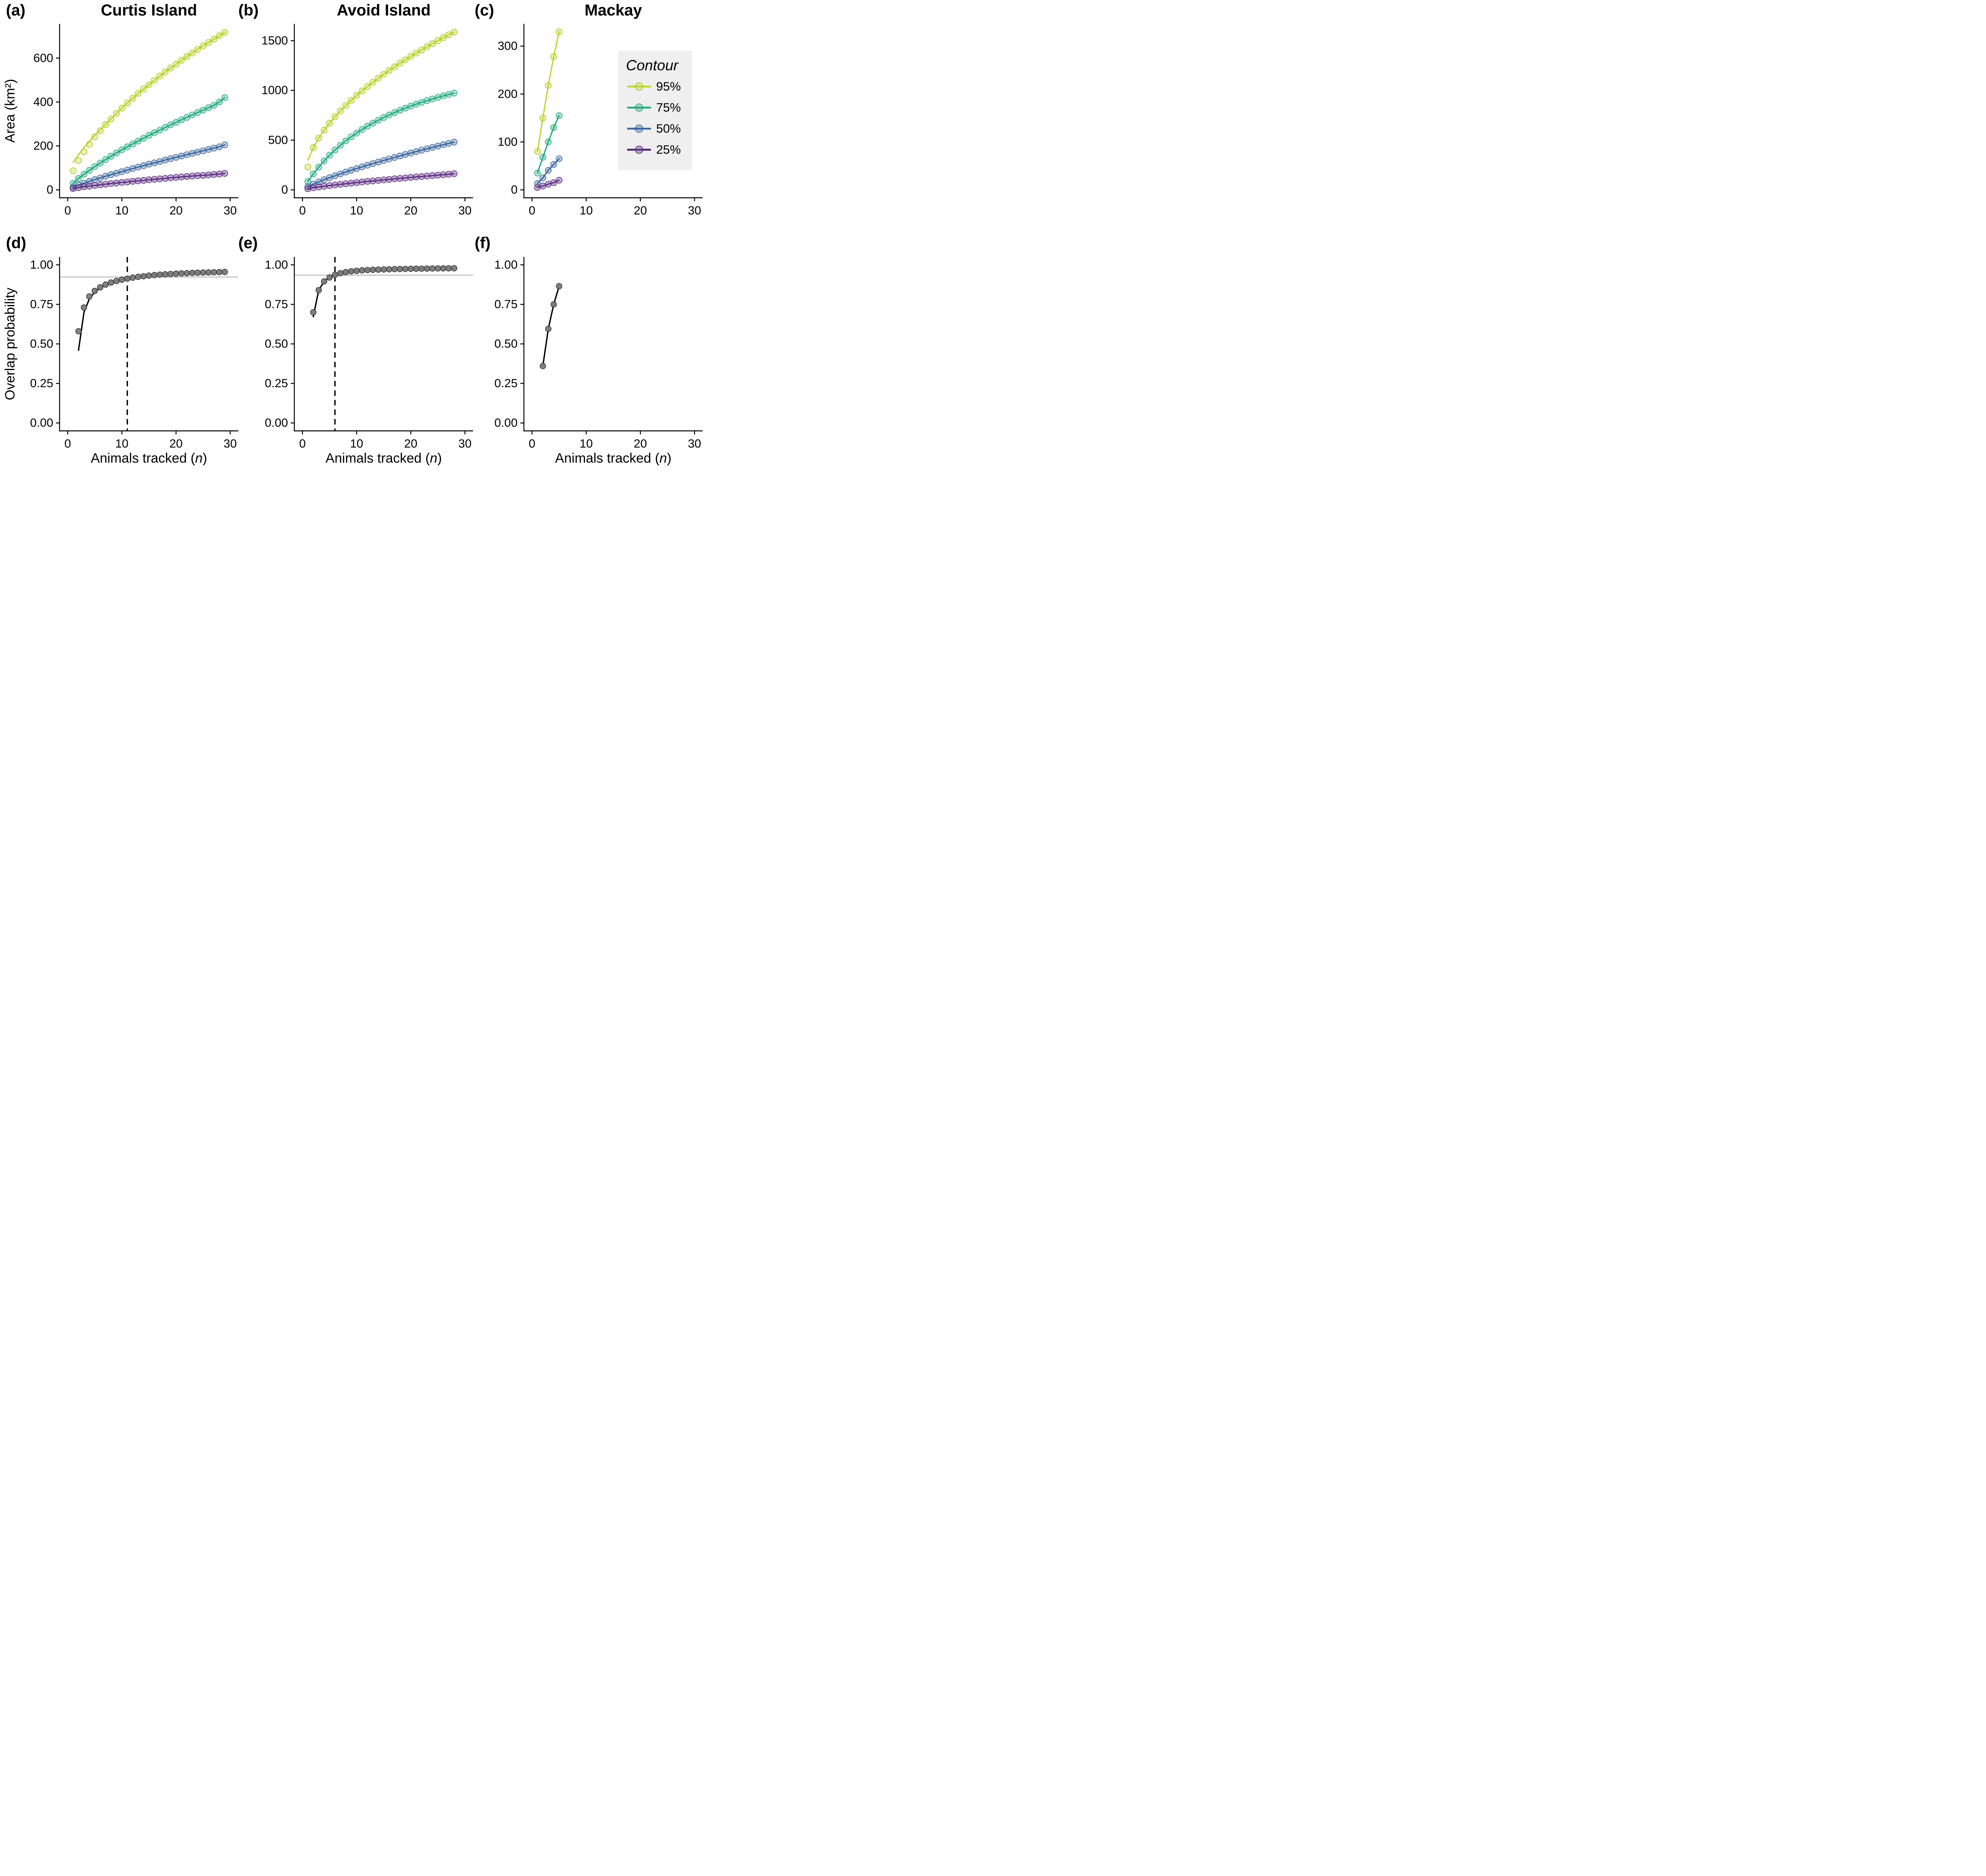  I want to click on legend: Contour 95% 75% 50% 25%, so click(655, 111).